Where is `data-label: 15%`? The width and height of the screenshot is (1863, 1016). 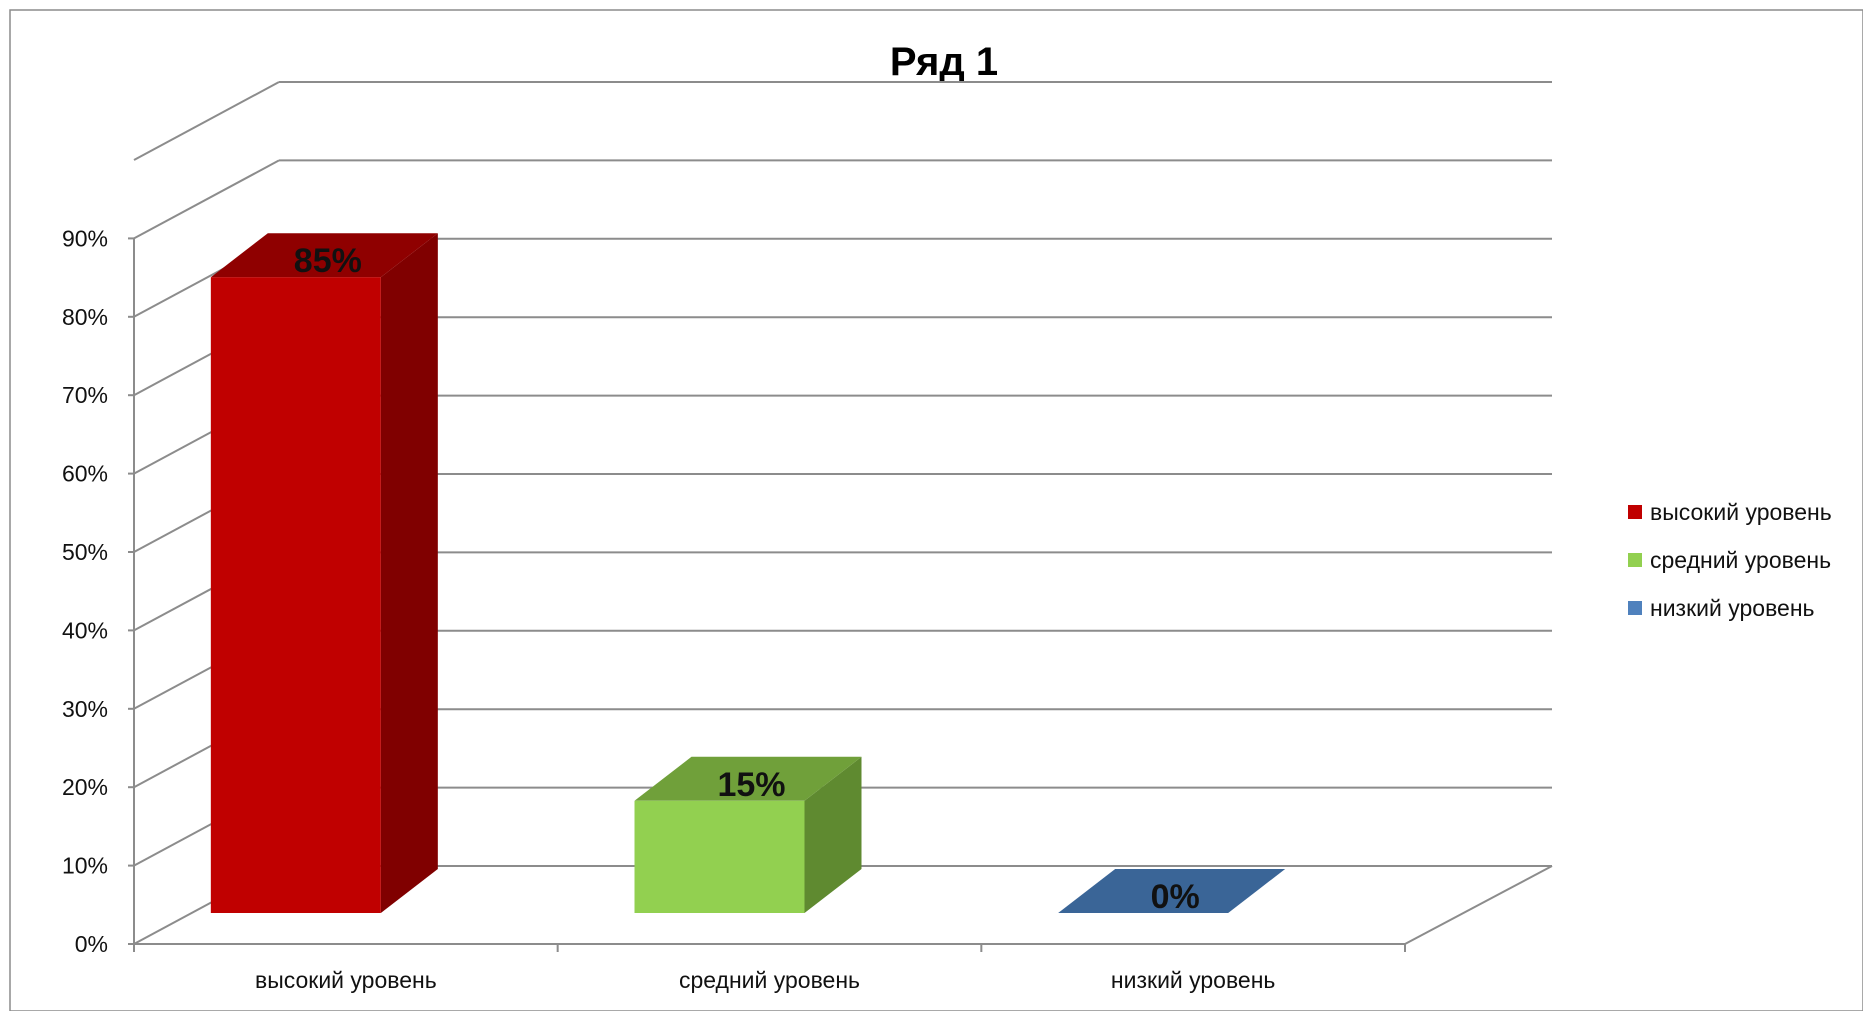 data-label: 15% is located at coordinates (751, 785).